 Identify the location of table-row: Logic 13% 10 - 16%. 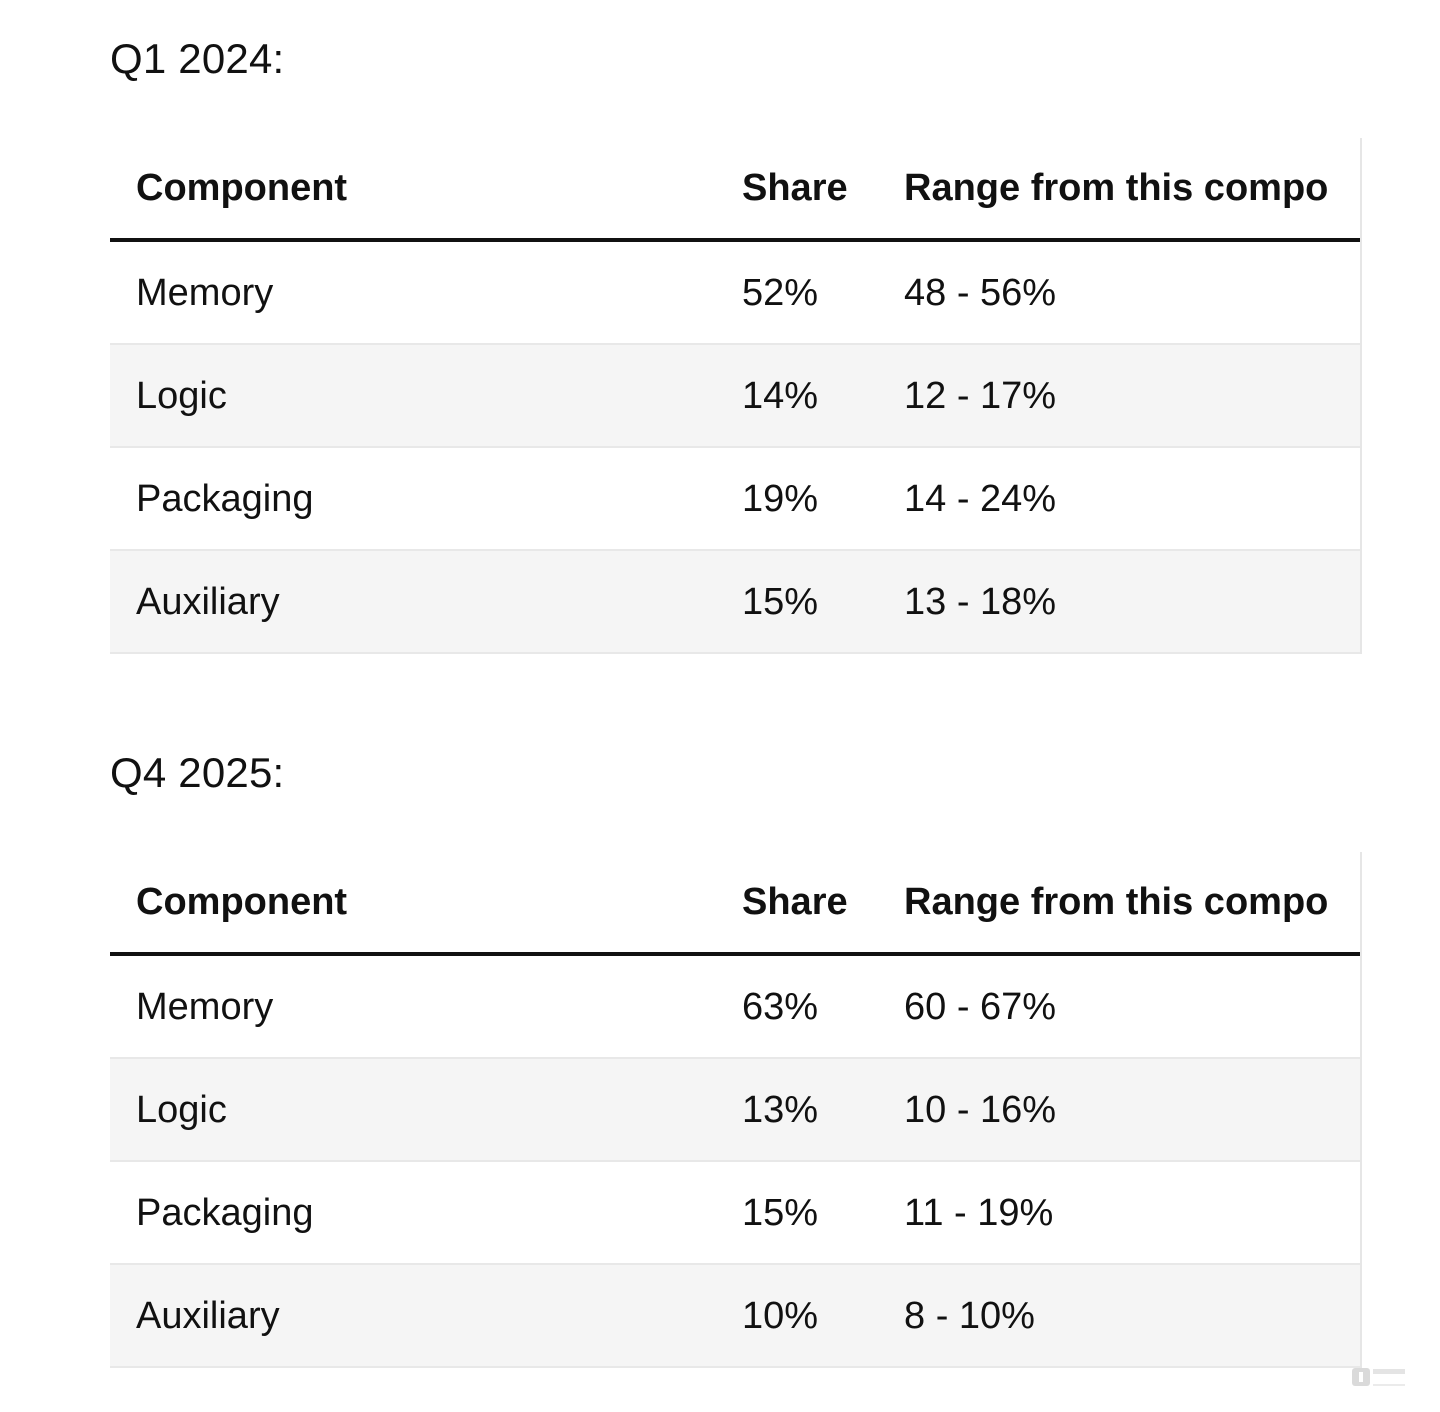
(735, 1110).